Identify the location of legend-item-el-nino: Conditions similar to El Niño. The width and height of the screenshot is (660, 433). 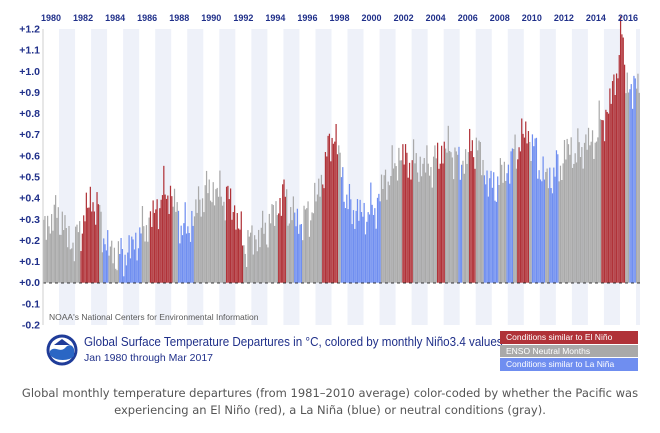
(569, 337).